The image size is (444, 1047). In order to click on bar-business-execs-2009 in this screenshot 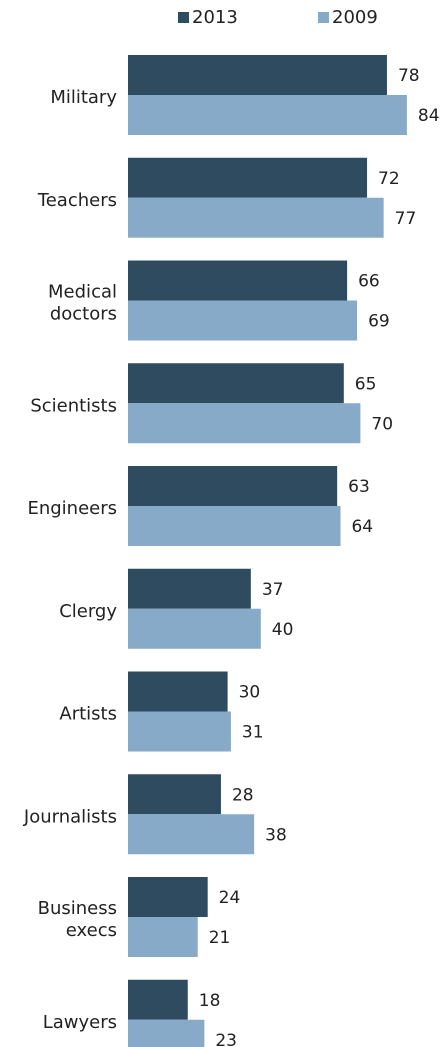, I will do `click(163, 937)`.